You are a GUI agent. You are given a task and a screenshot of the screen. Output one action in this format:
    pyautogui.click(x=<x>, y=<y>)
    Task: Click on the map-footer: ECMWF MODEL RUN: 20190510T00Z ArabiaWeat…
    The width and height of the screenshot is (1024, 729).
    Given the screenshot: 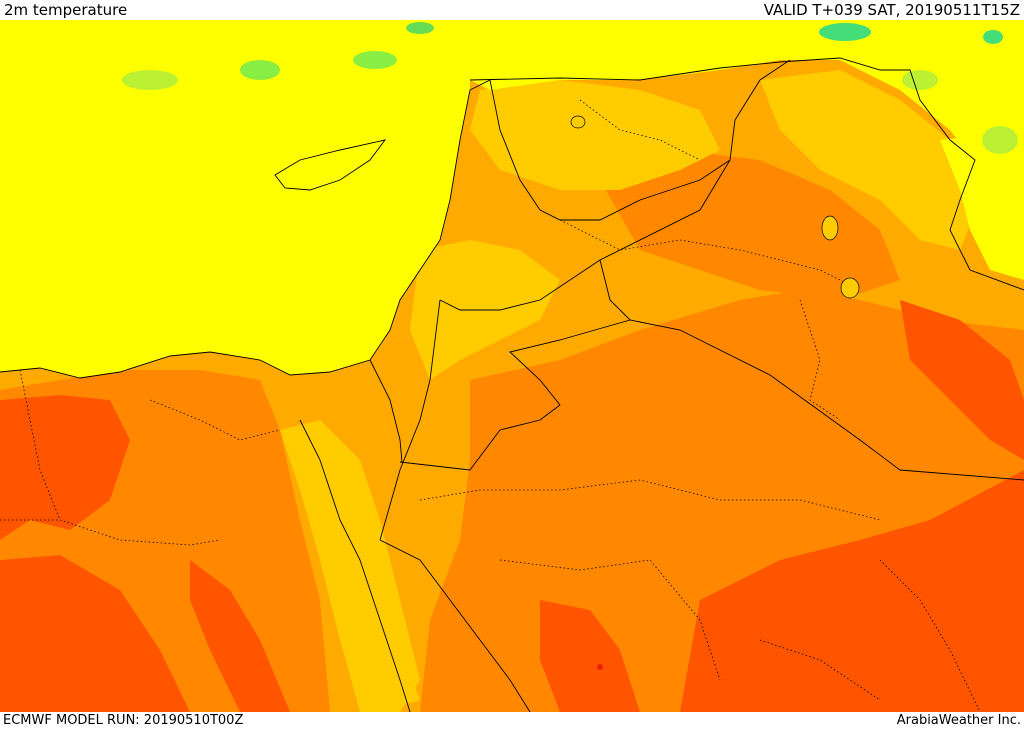 What is the action you would take?
    pyautogui.click(x=512, y=720)
    